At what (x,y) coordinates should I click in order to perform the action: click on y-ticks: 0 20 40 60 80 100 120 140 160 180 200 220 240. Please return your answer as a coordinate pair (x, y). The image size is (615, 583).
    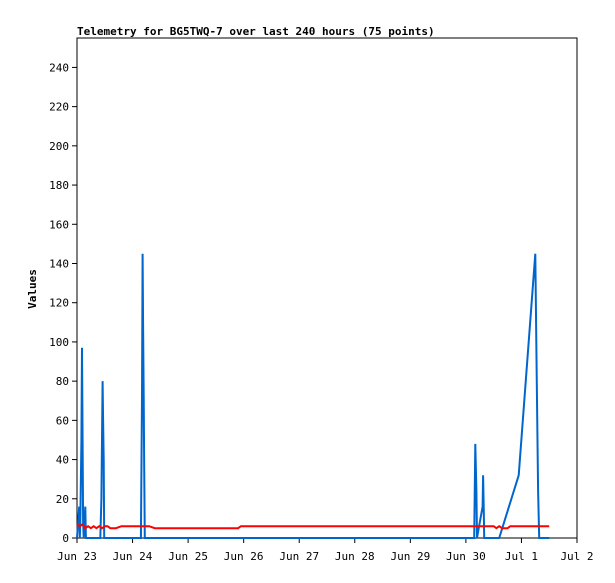
    Looking at the image, I should click on (63, 303).